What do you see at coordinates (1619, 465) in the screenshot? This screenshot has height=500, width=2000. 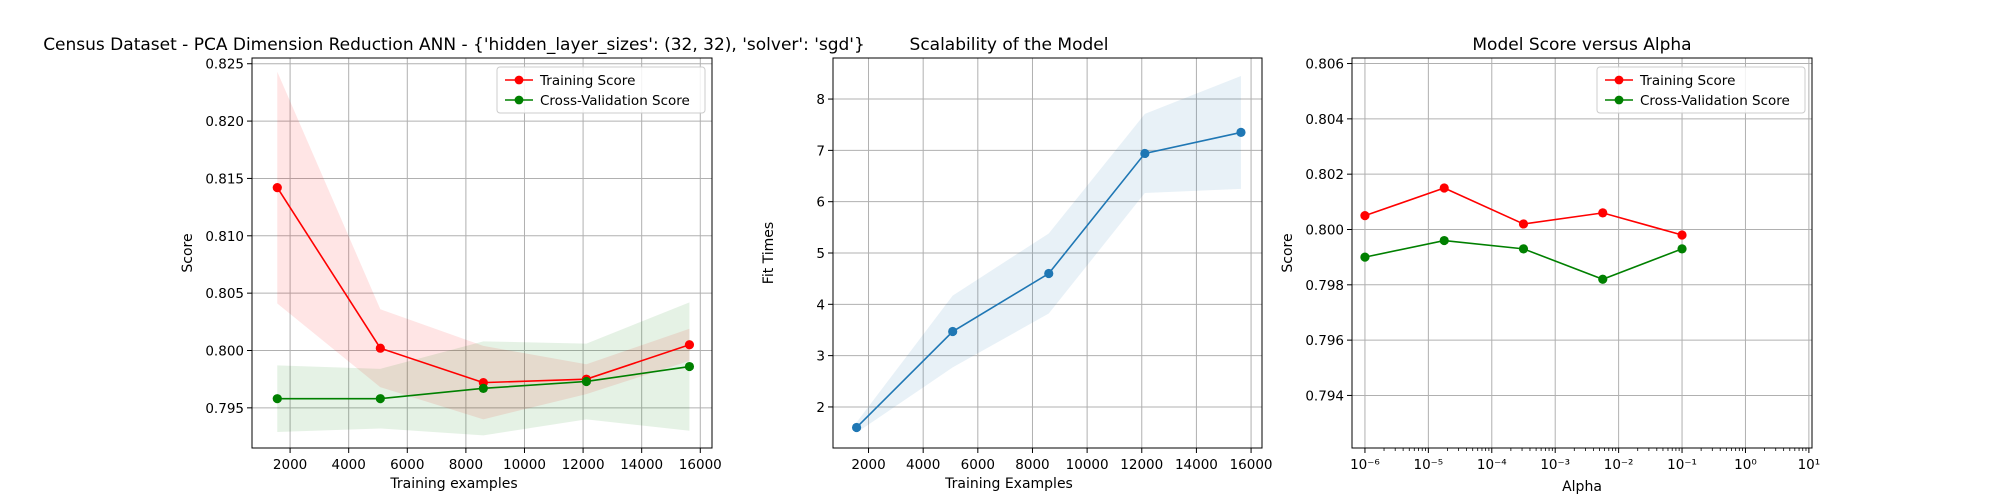 I see `x-tick-label: 10⁻²` at bounding box center [1619, 465].